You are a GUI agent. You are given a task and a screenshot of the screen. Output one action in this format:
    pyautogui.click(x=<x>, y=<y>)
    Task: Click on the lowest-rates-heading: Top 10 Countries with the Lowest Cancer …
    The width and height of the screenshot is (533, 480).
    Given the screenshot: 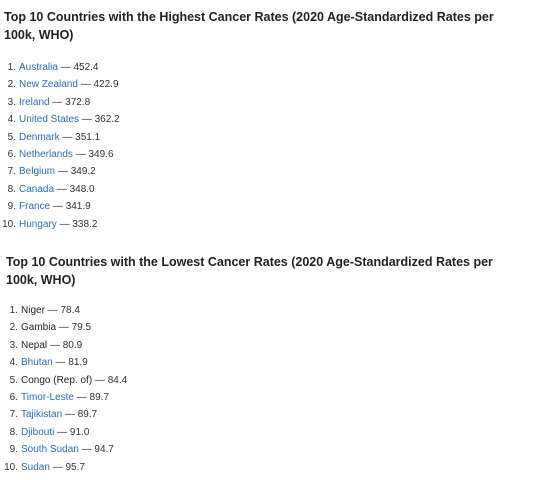 What is the action you would take?
    pyautogui.click(x=249, y=271)
    